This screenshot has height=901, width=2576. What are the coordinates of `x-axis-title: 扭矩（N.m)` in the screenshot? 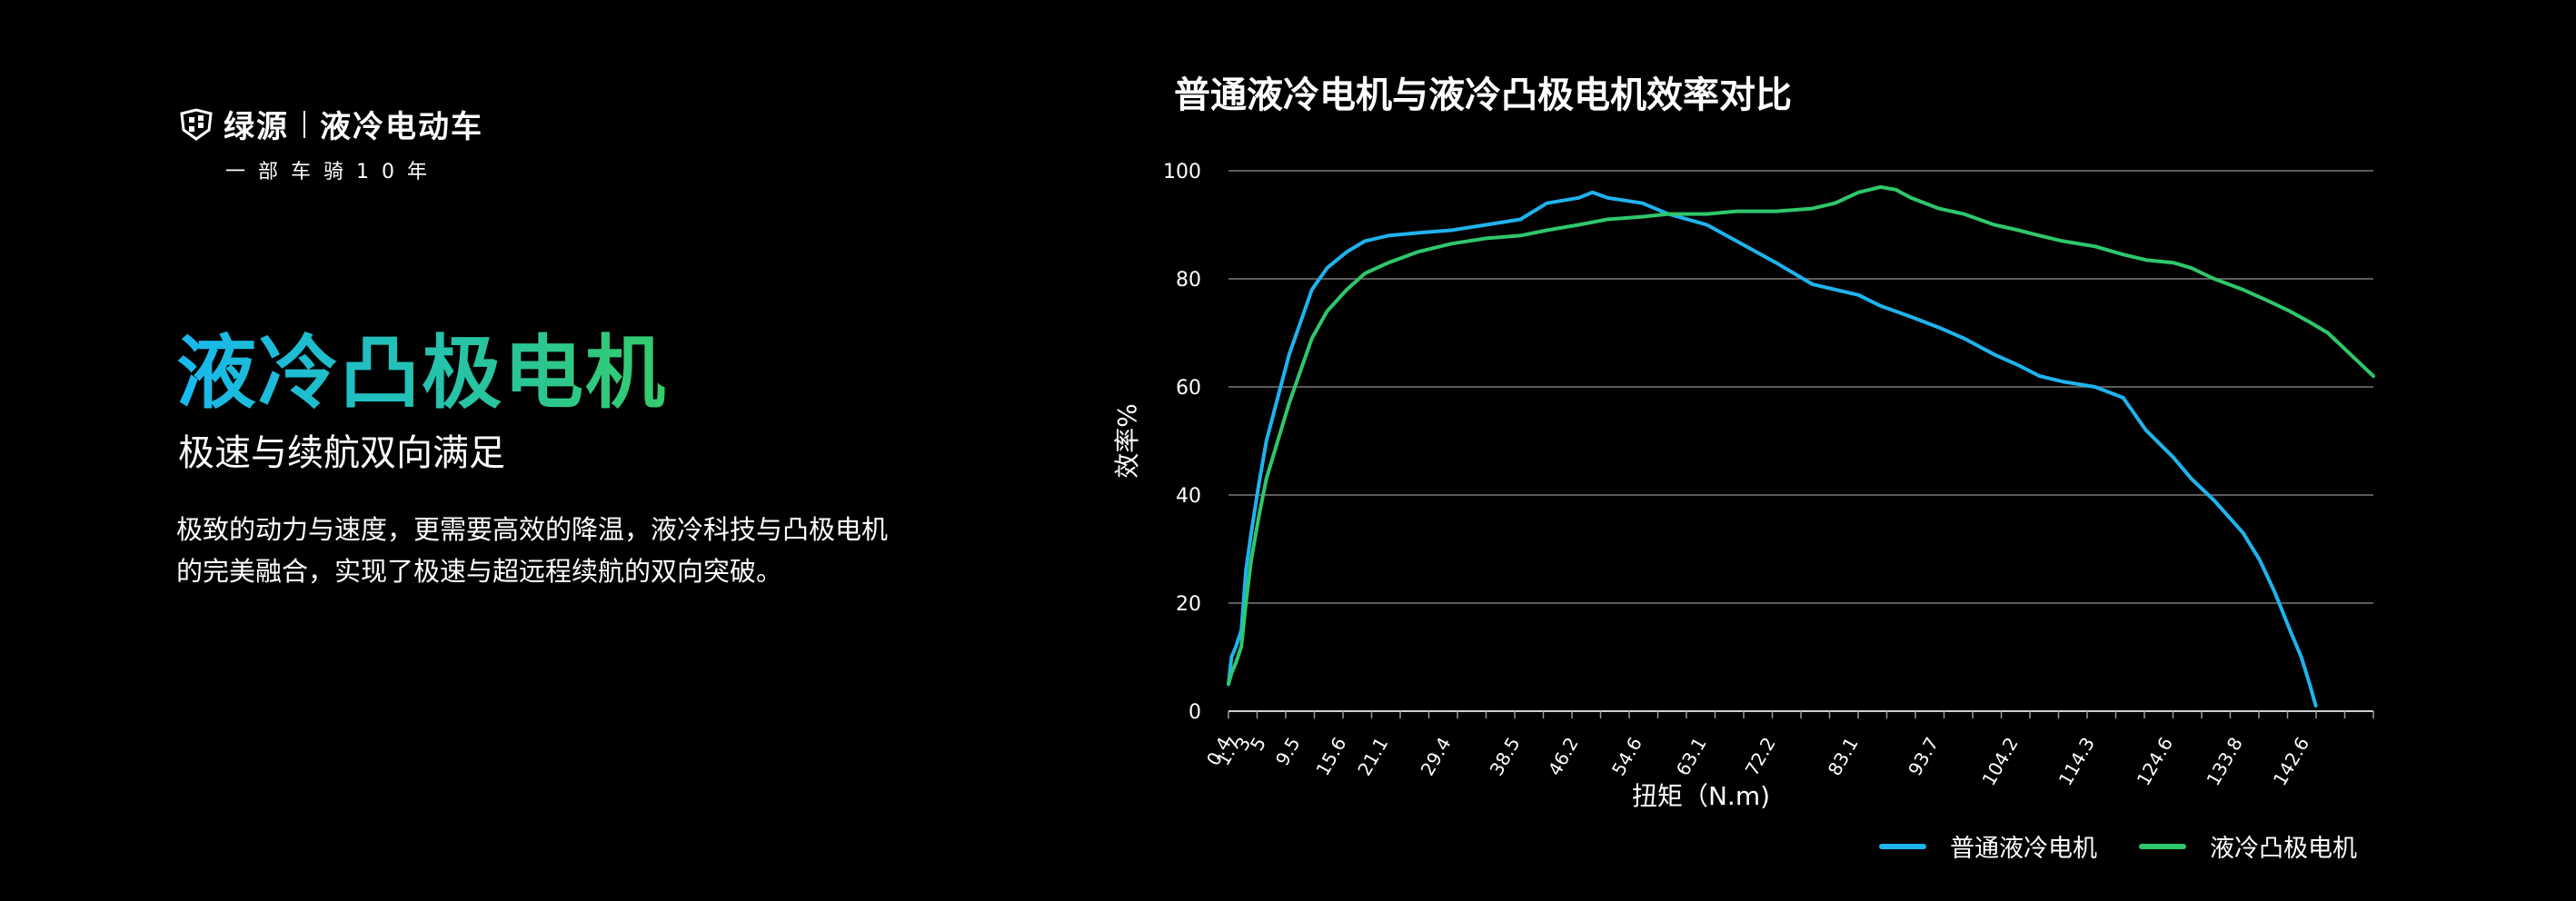 It's located at (1701, 796).